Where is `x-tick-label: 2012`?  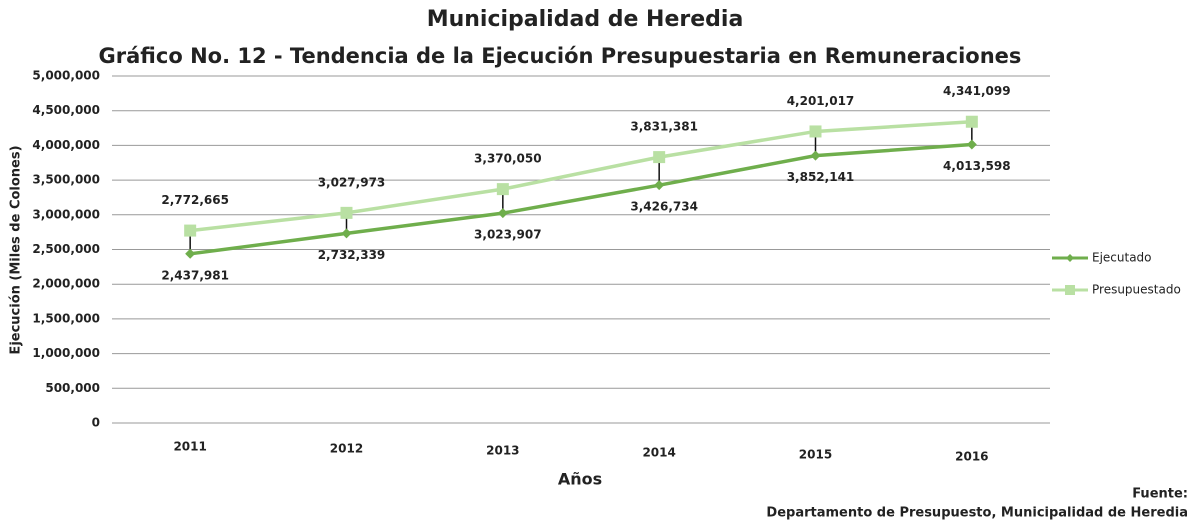
x-tick-label: 2012 is located at coordinates (346, 449).